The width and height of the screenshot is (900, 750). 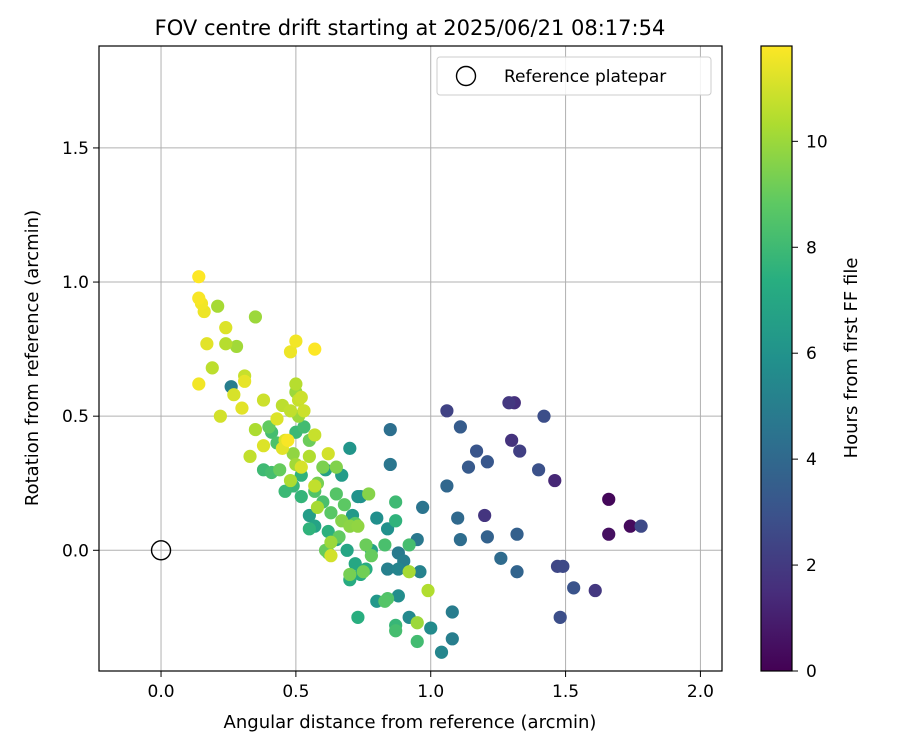 I want to click on reference-point-marker, so click(x=161, y=550).